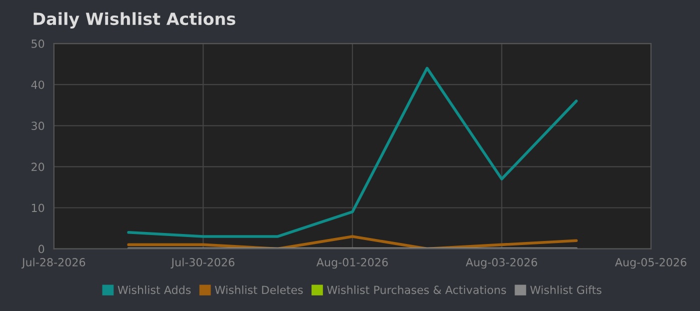  Describe the element at coordinates (38, 126) in the screenshot. I see `y-tick-label: 30` at that location.